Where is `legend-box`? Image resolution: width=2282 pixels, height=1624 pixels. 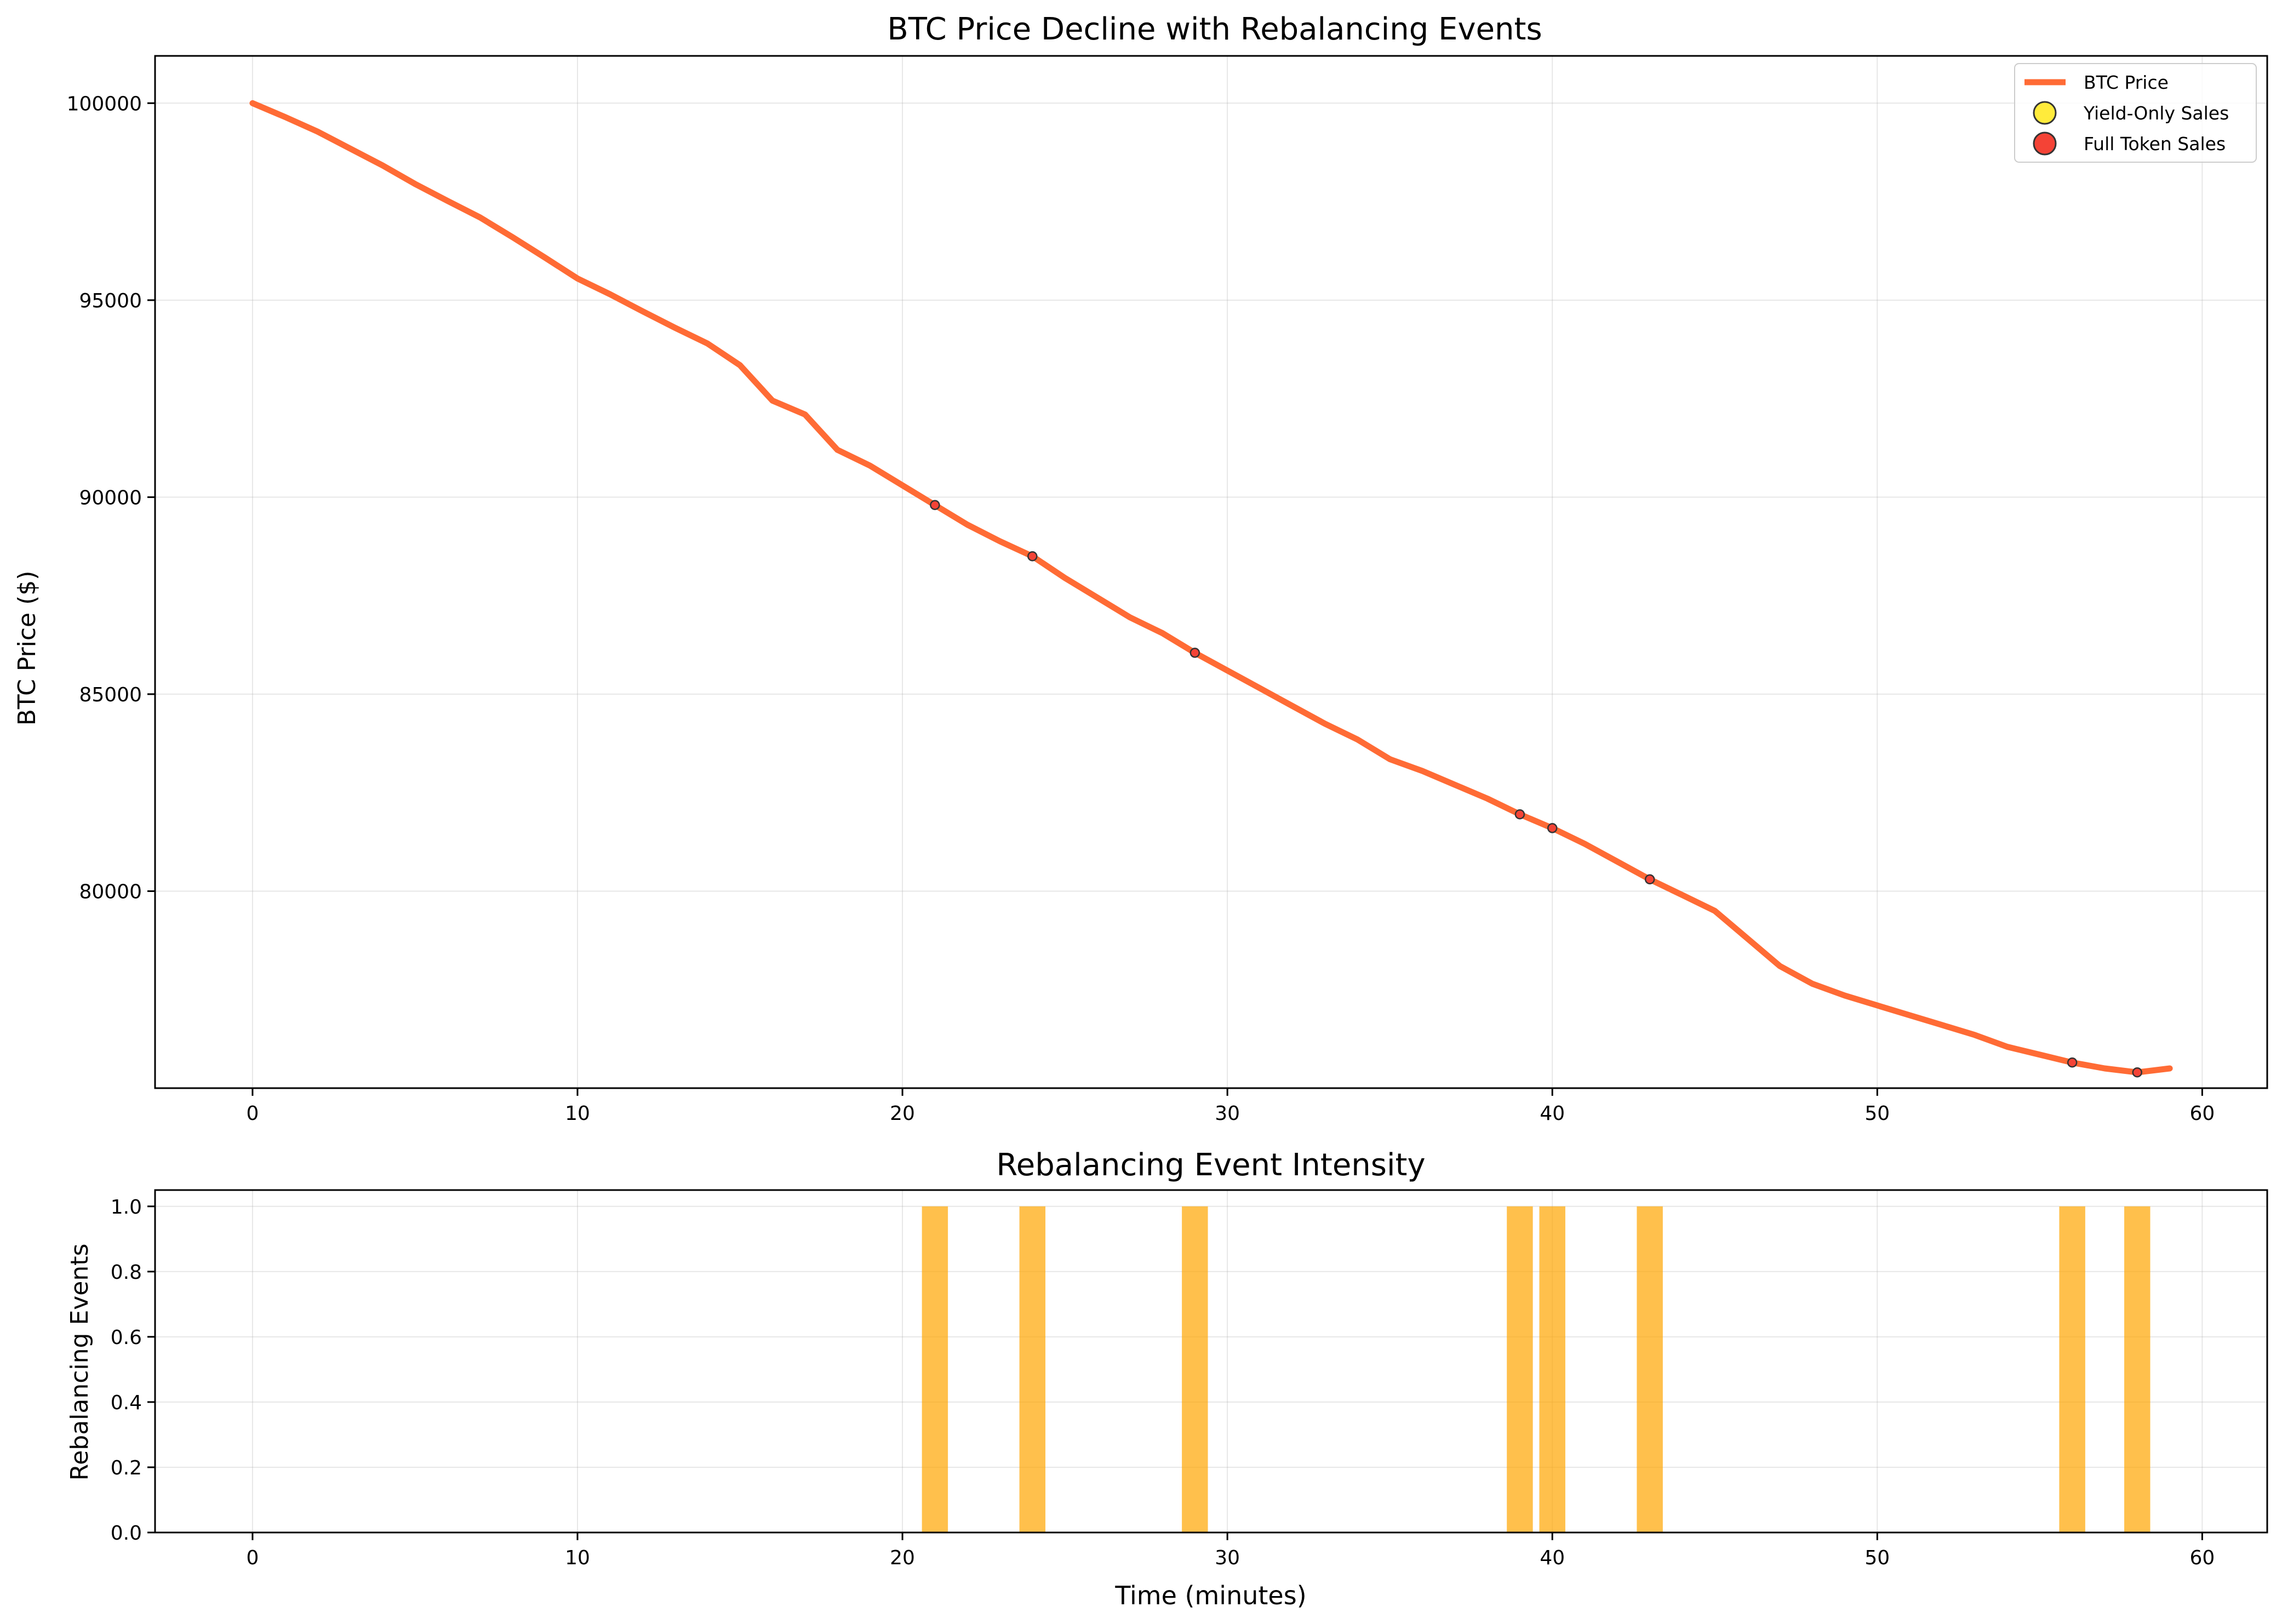
legend-box is located at coordinates (2135, 113).